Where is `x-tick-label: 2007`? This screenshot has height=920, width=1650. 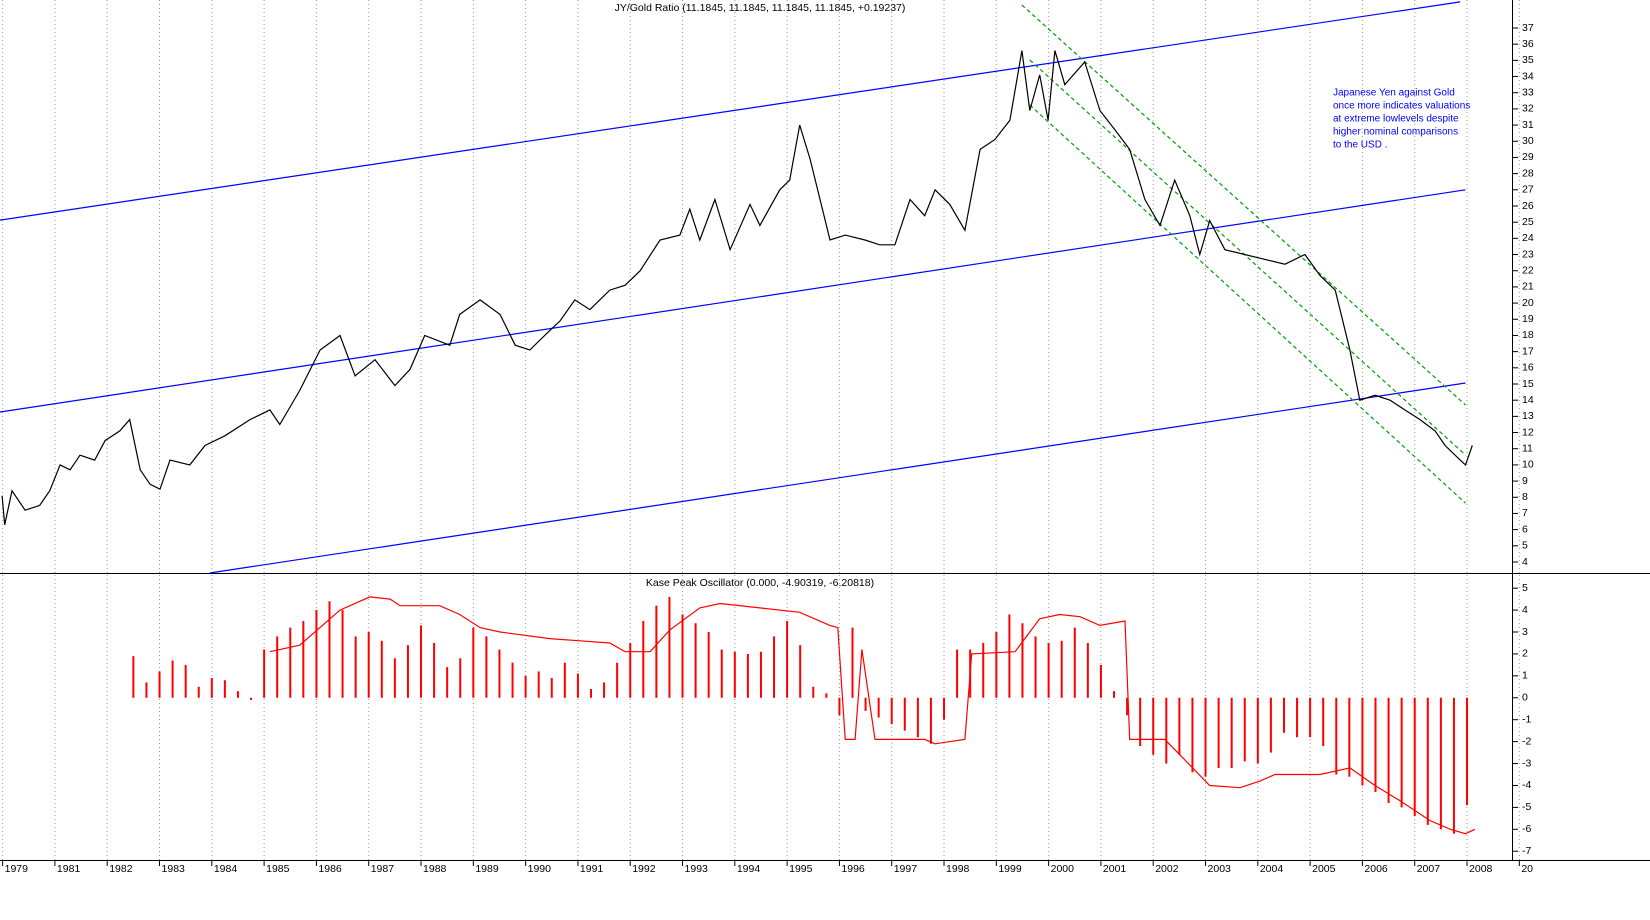
x-tick-label: 2007 is located at coordinates (1429, 869).